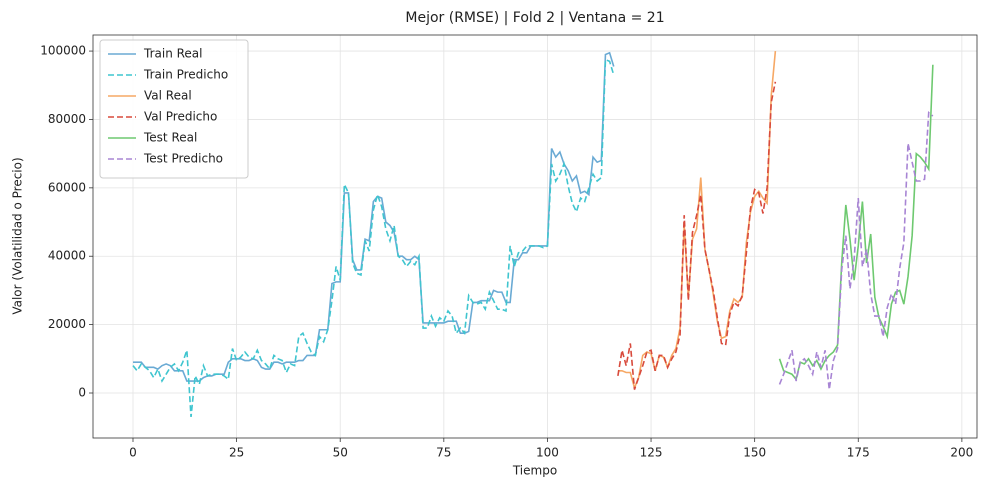  What do you see at coordinates (183, 159) in the screenshot?
I see `legend-label: Test Predicho` at bounding box center [183, 159].